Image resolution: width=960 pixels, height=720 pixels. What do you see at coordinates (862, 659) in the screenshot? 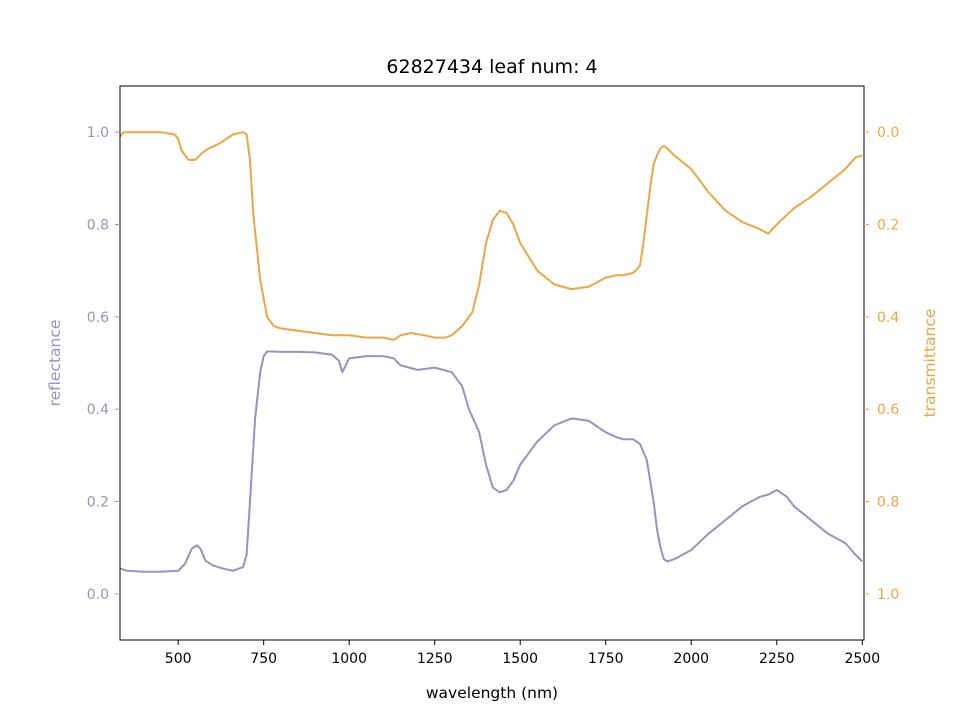
I see `x-tick-label: 2500` at bounding box center [862, 659].